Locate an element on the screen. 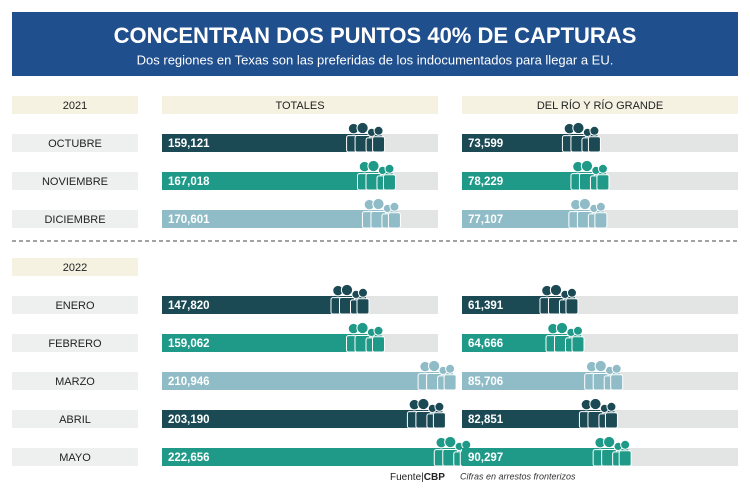  value-label: 167,018 is located at coordinates (189, 182).